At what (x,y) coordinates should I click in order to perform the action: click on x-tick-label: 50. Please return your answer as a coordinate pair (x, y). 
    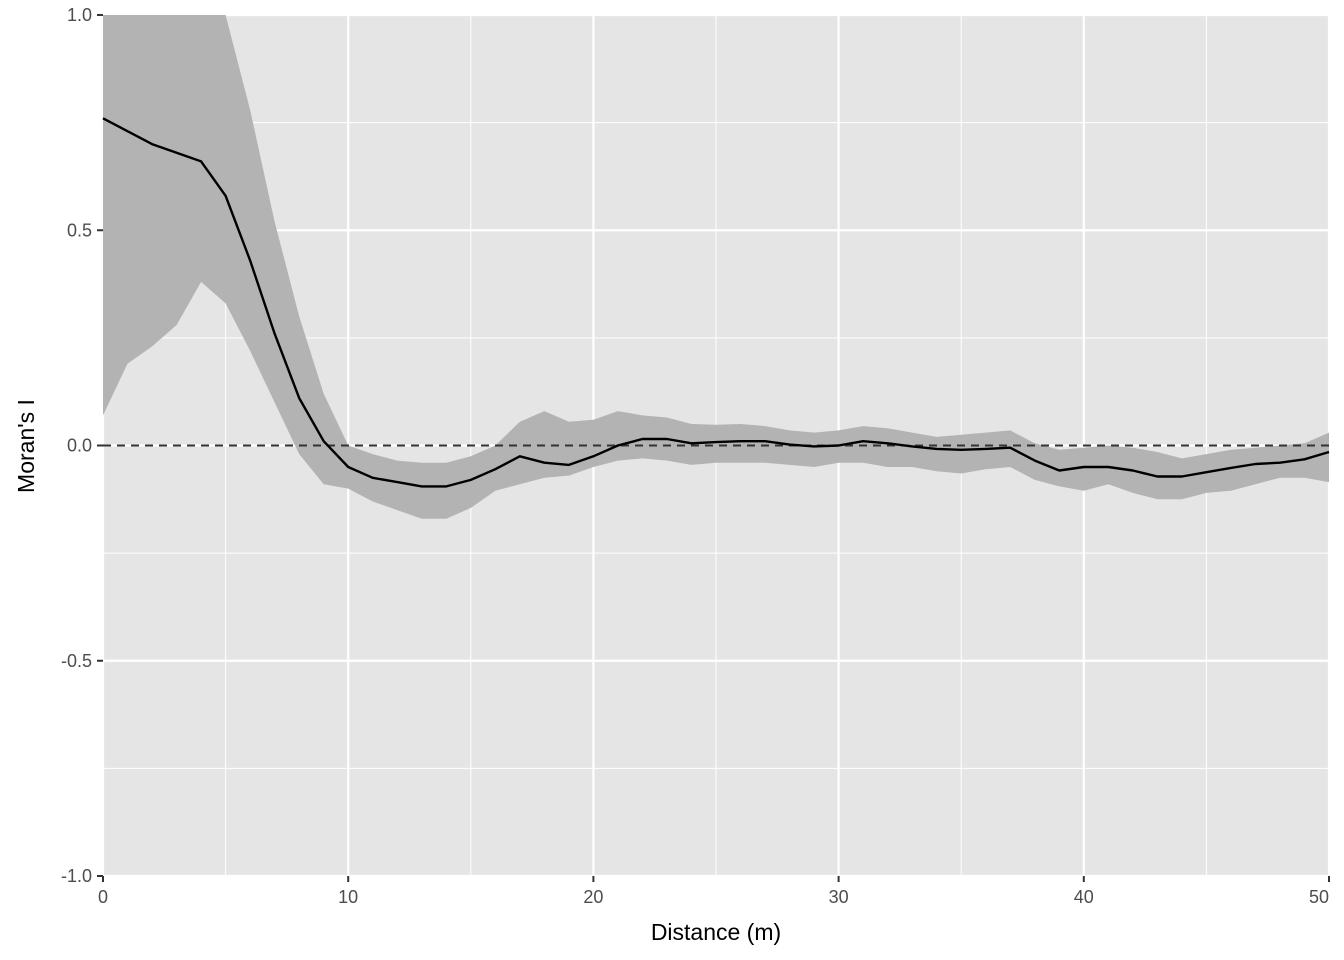
    Looking at the image, I should click on (1319, 897).